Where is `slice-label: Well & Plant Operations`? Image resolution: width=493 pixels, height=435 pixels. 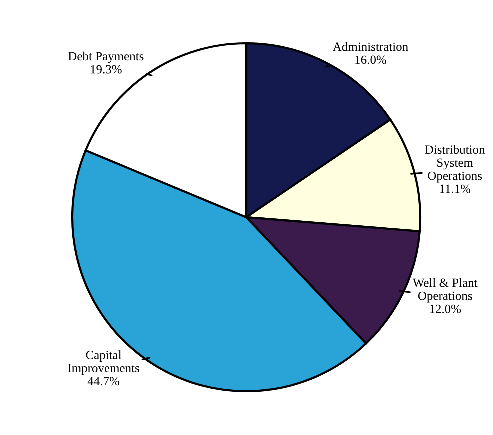 slice-label: Well & Plant Operations is located at coordinates (445, 290).